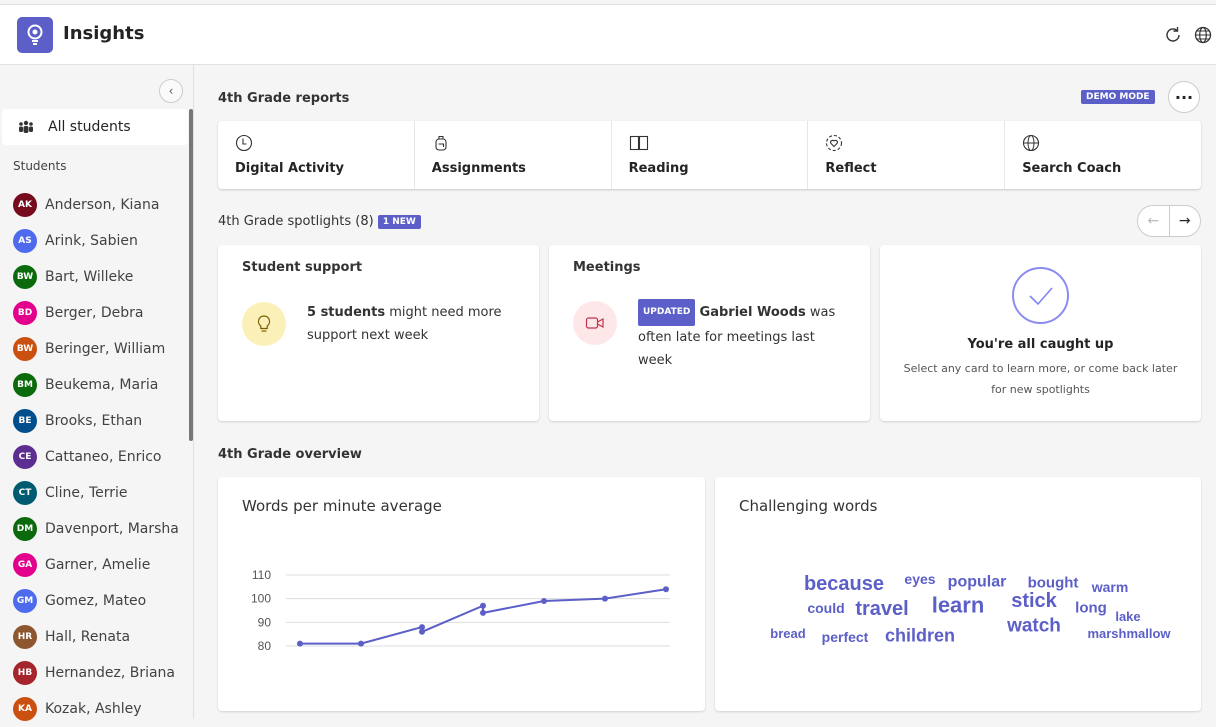 The image size is (1216, 727). I want to click on student-name: Hernandez, Briana, so click(110, 673).